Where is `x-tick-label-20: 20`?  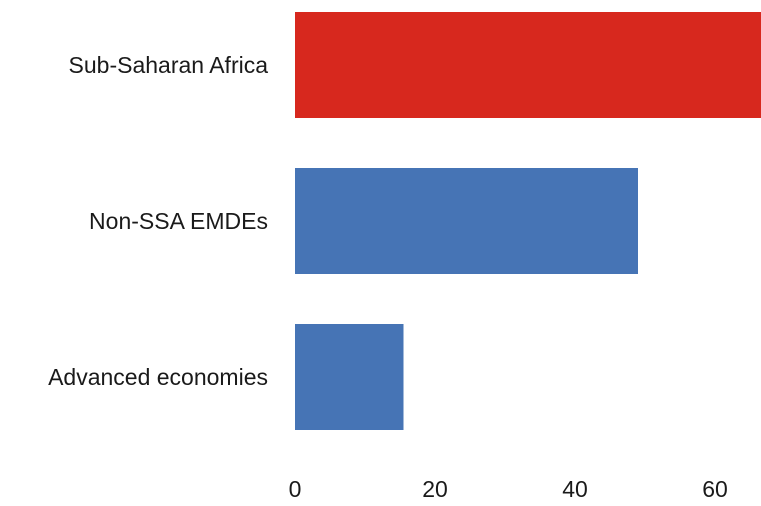 x-tick-label-20: 20 is located at coordinates (435, 489).